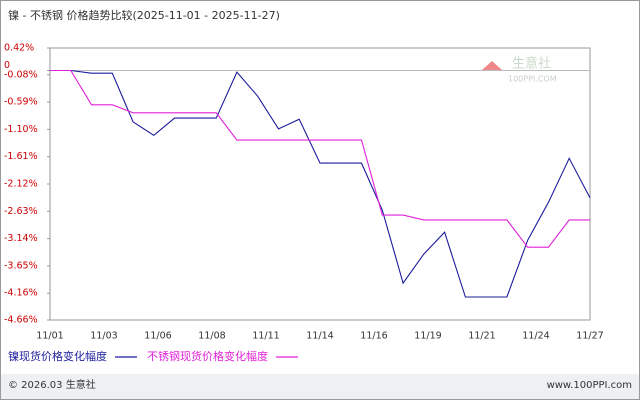  I want to click on x-tick-label: 11/01, so click(49, 336).